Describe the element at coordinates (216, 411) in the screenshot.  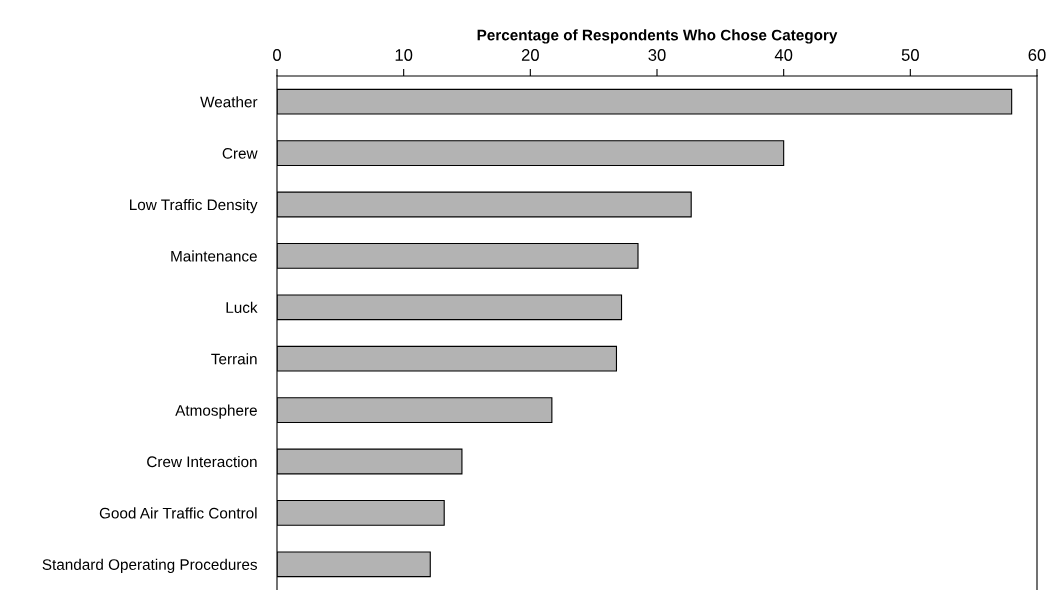
I see `y-tick-label: Atmosphere` at that location.